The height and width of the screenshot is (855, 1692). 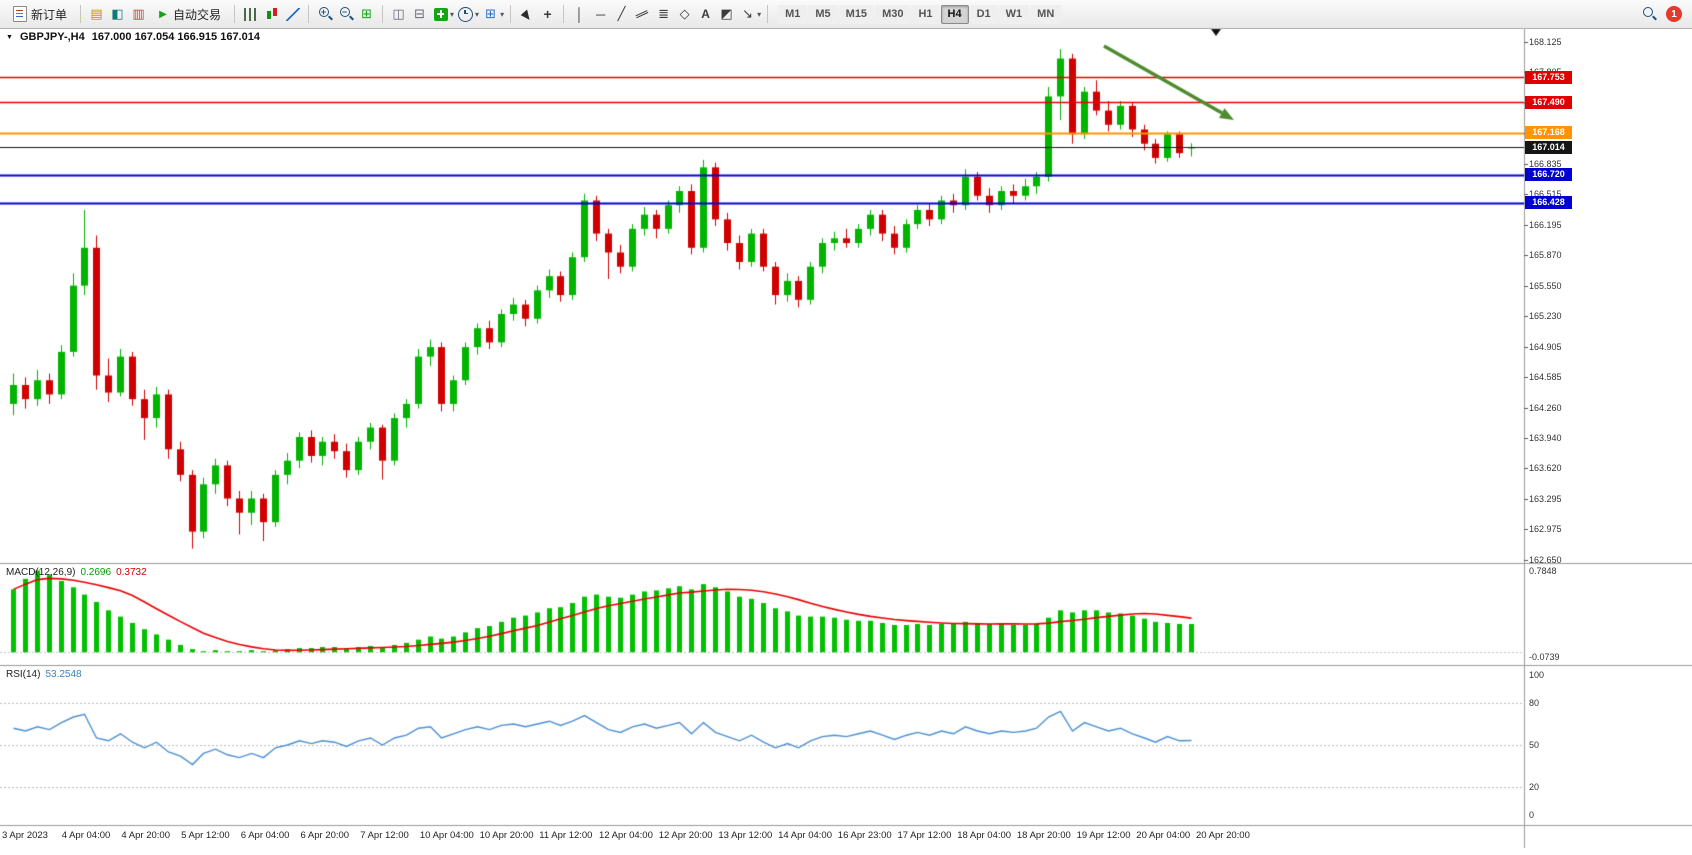 What do you see at coordinates (271, 14) in the screenshot?
I see `candlestick-chart-icon` at bounding box center [271, 14].